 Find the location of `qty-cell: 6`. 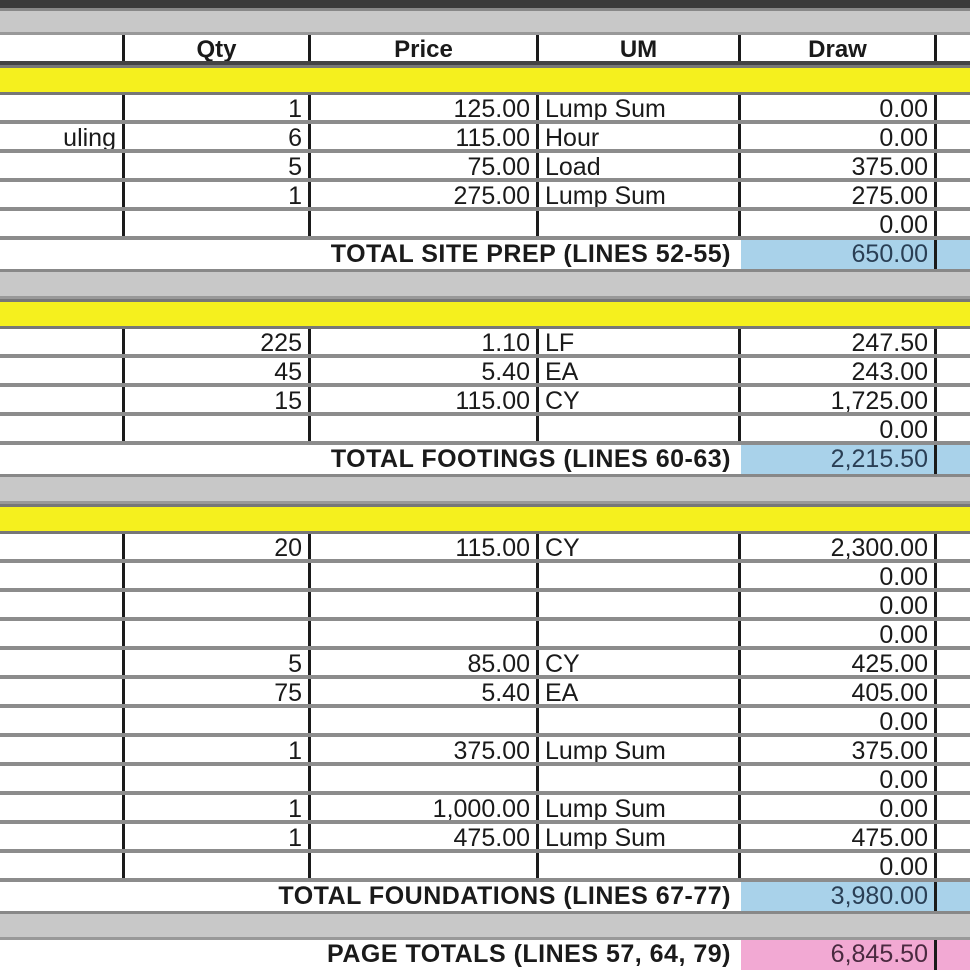

qty-cell: 6 is located at coordinates (218, 136).